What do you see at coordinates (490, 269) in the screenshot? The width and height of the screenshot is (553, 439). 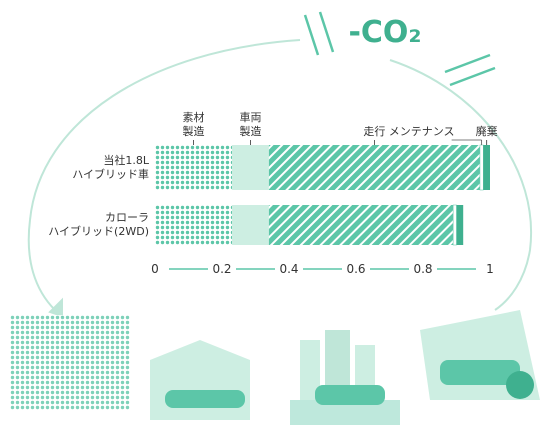 I see `x-tick-label: 1` at bounding box center [490, 269].